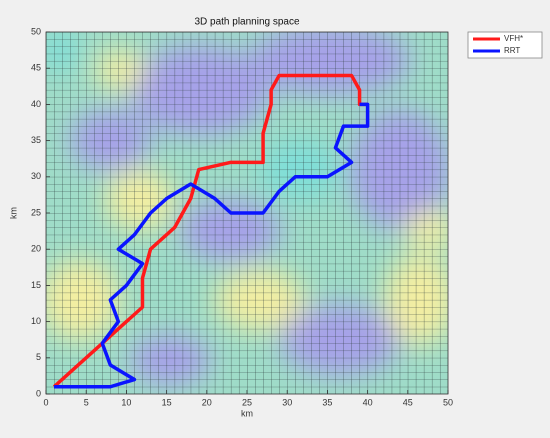 Image resolution: width=550 pixels, height=438 pixels. Describe the element at coordinates (36, 212) in the screenshot. I see `y-tick-label: 25` at that location.